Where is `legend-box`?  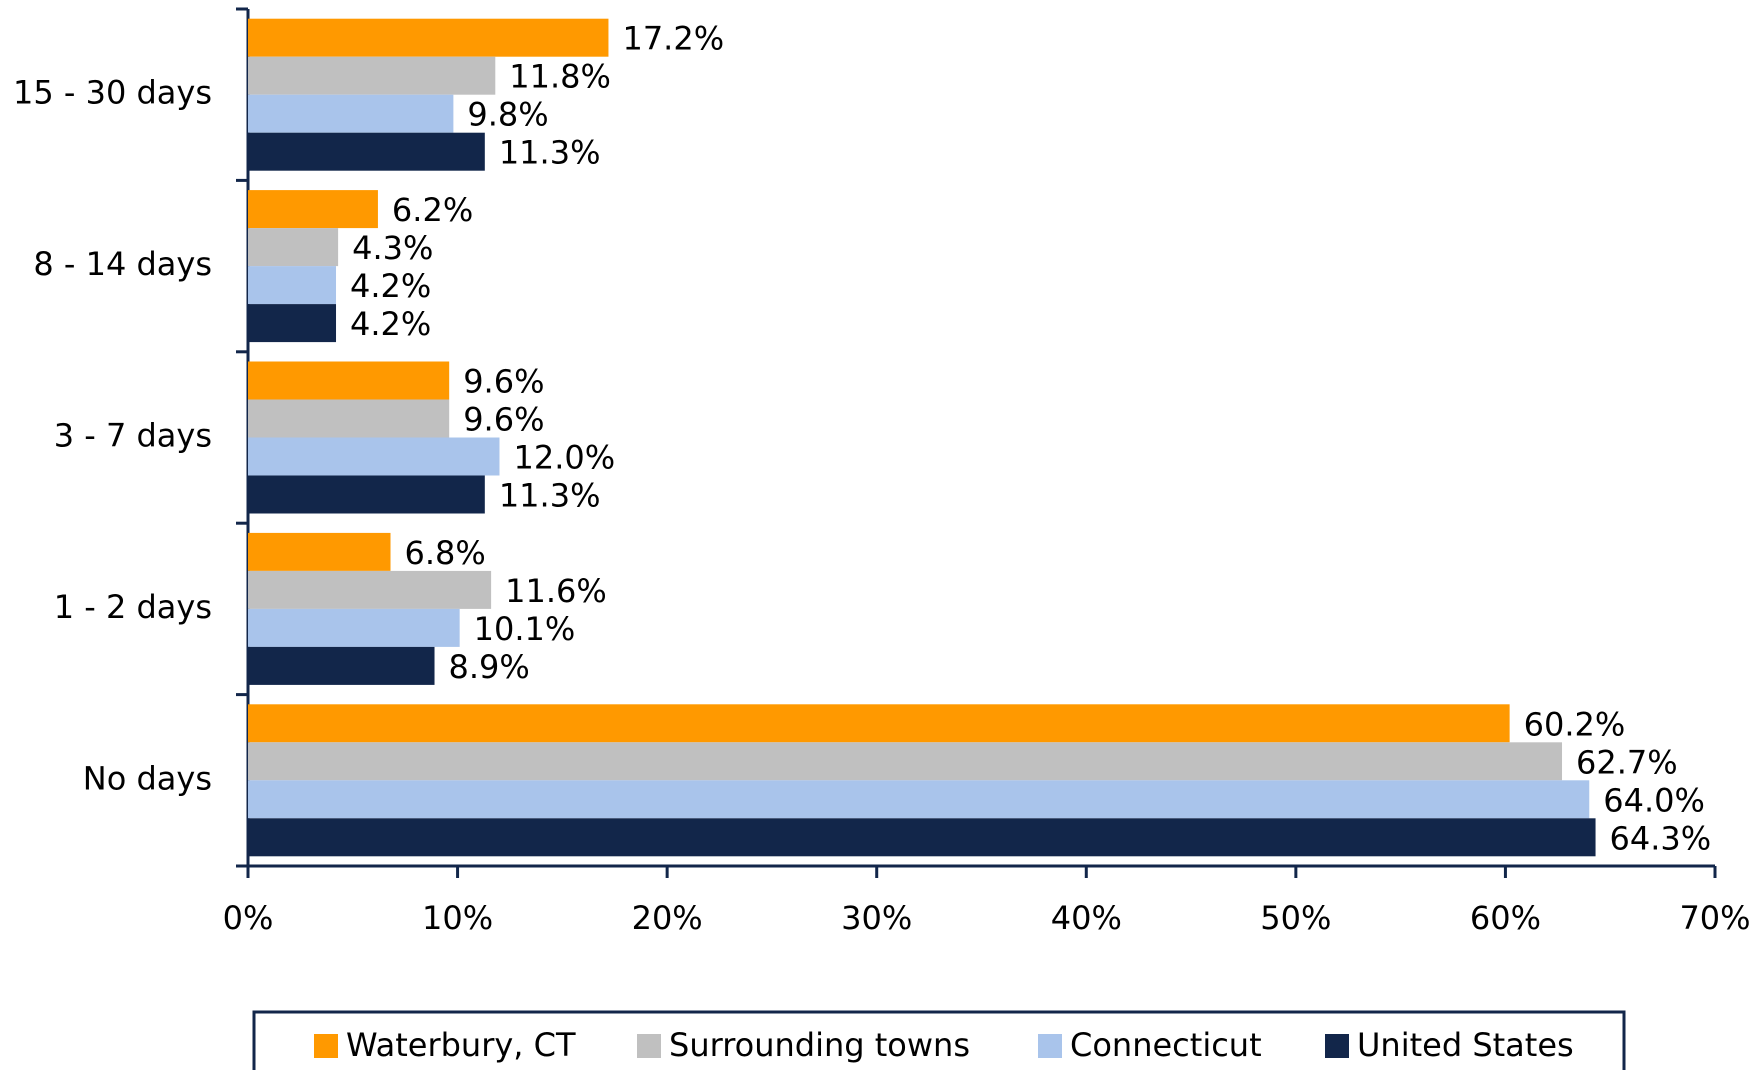
legend-box is located at coordinates (939, 1040).